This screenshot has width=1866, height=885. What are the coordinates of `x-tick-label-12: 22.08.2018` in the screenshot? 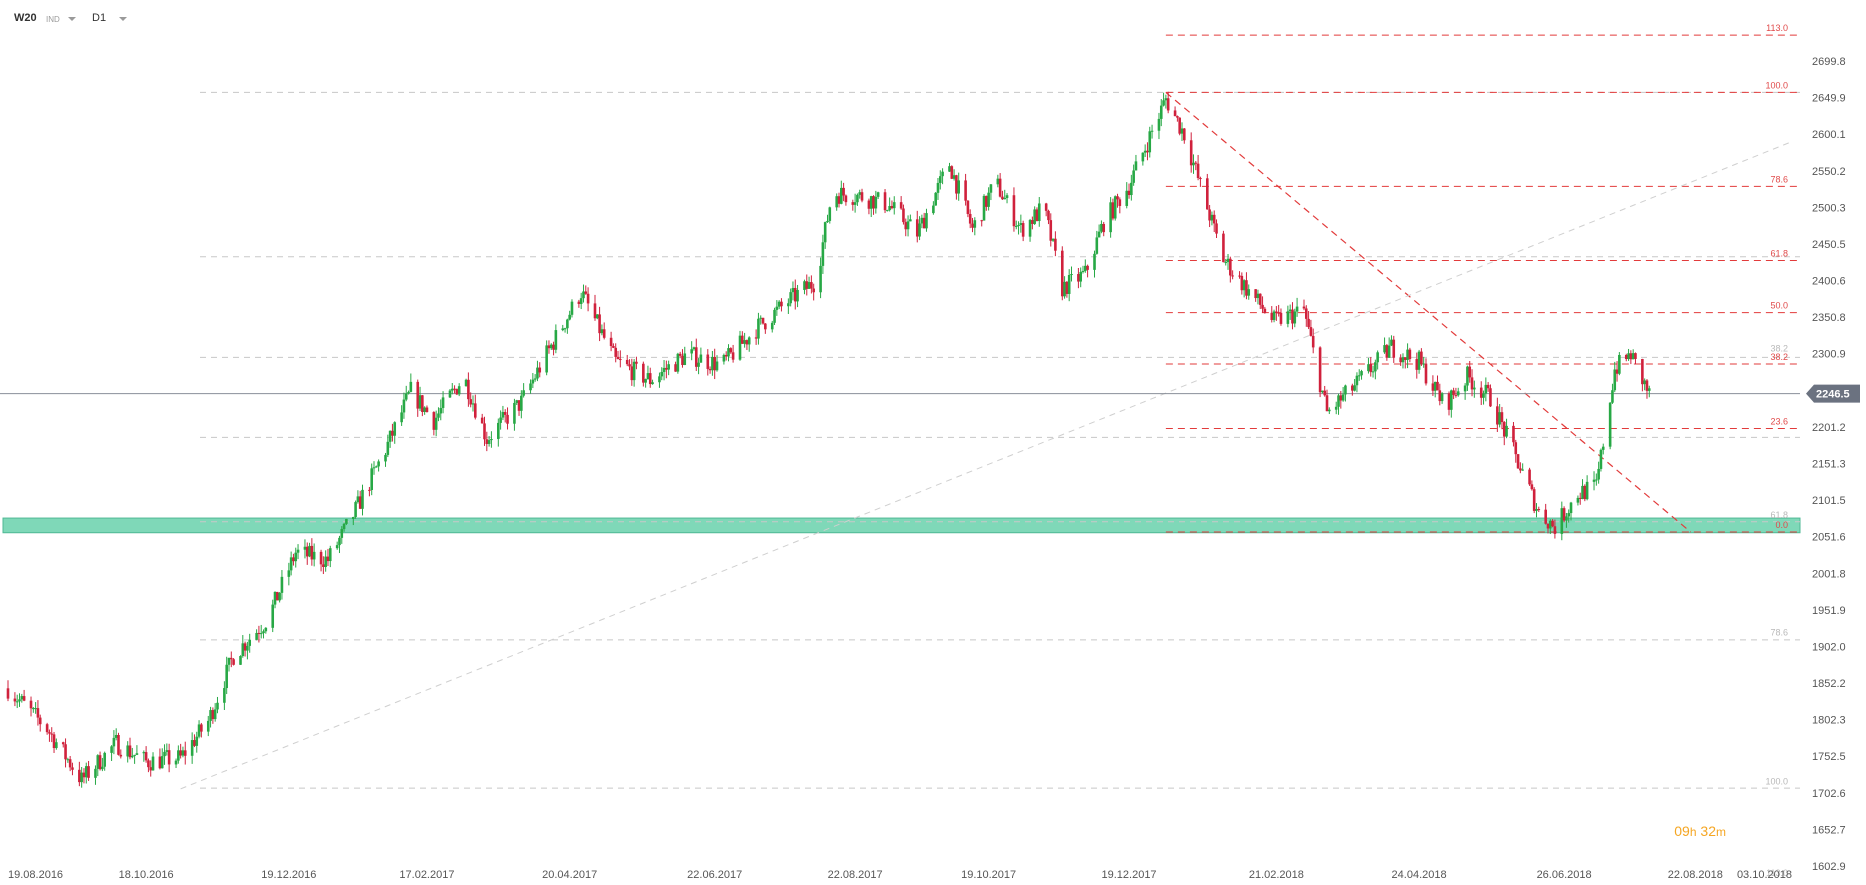 It's located at (1695, 875).